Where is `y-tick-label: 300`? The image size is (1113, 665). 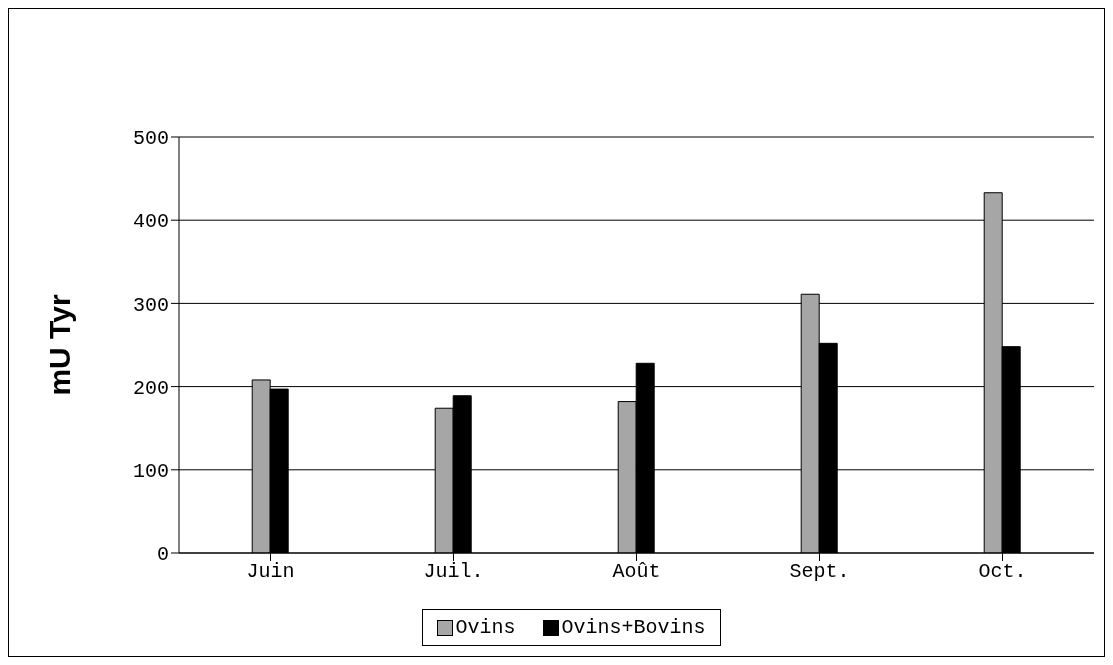 y-tick-label: 300 is located at coordinates (150, 305).